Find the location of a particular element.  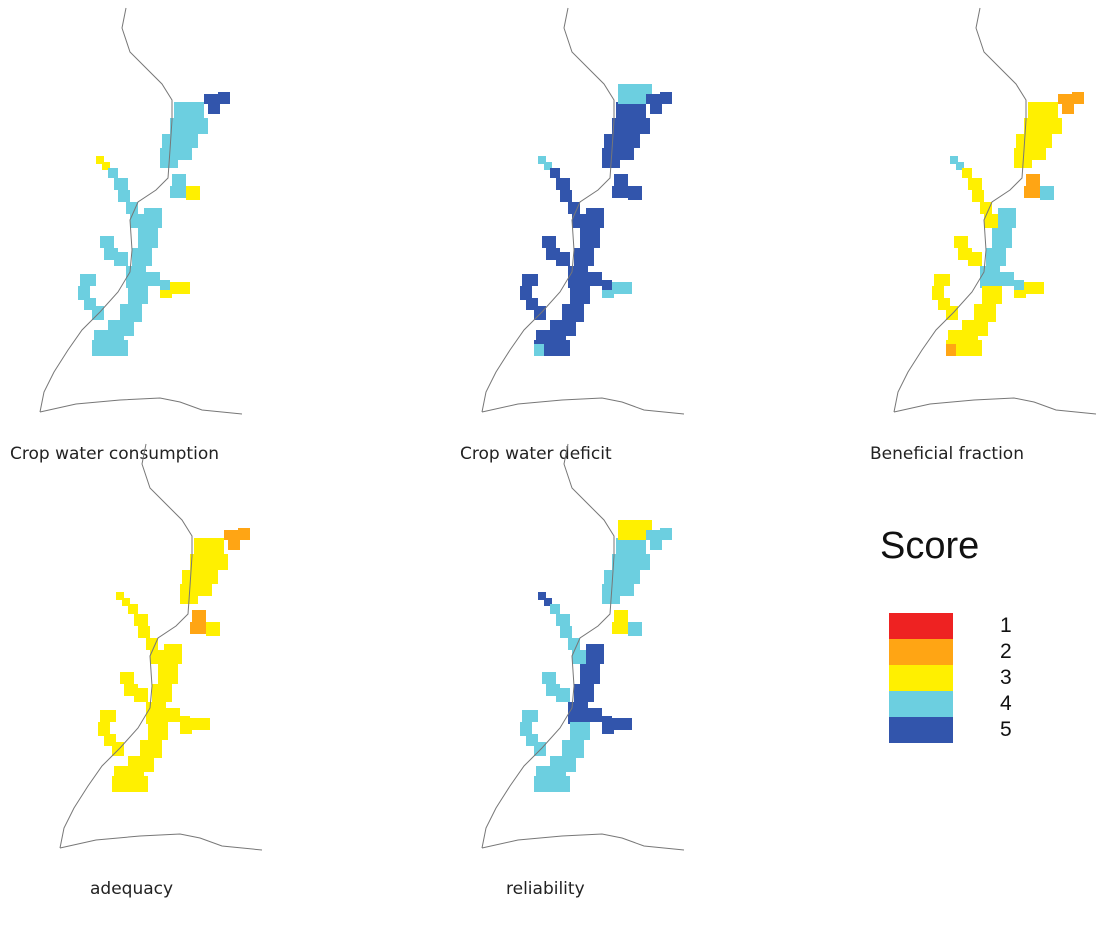

score-cell-bottom_tip is located at coordinates (951, 350).